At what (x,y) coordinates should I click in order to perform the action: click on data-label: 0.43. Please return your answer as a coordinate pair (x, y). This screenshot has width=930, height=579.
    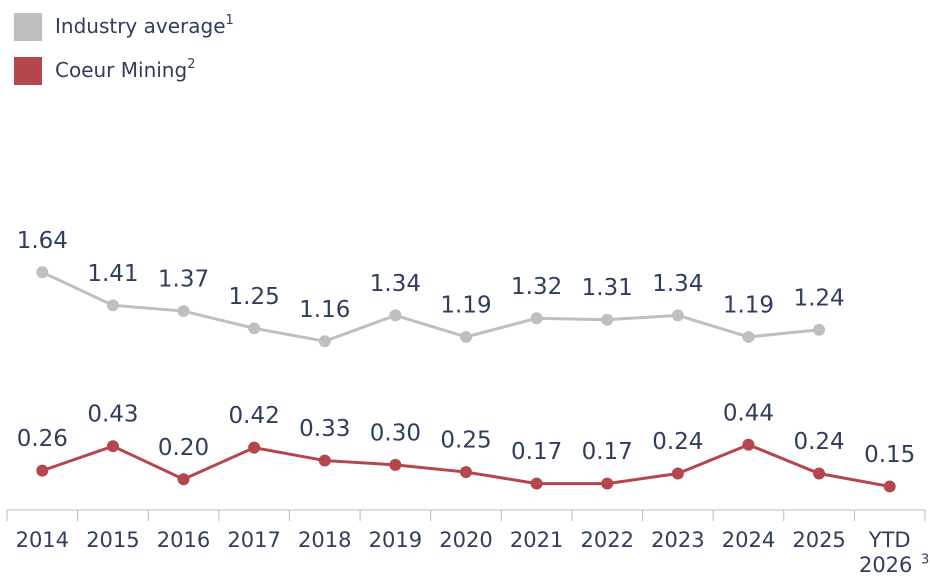
    Looking at the image, I should click on (112, 415).